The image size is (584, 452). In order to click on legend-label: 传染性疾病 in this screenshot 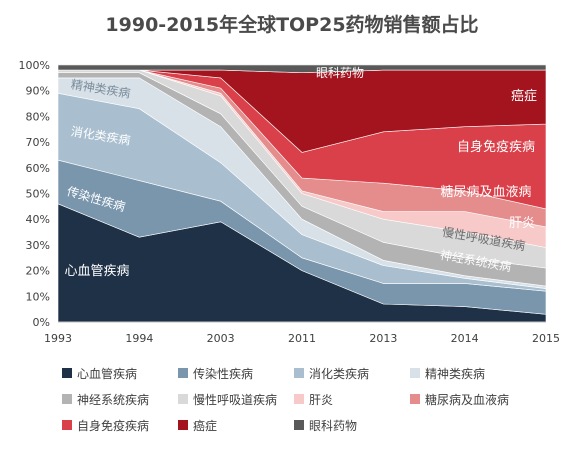, I will do `click(223, 373)`.